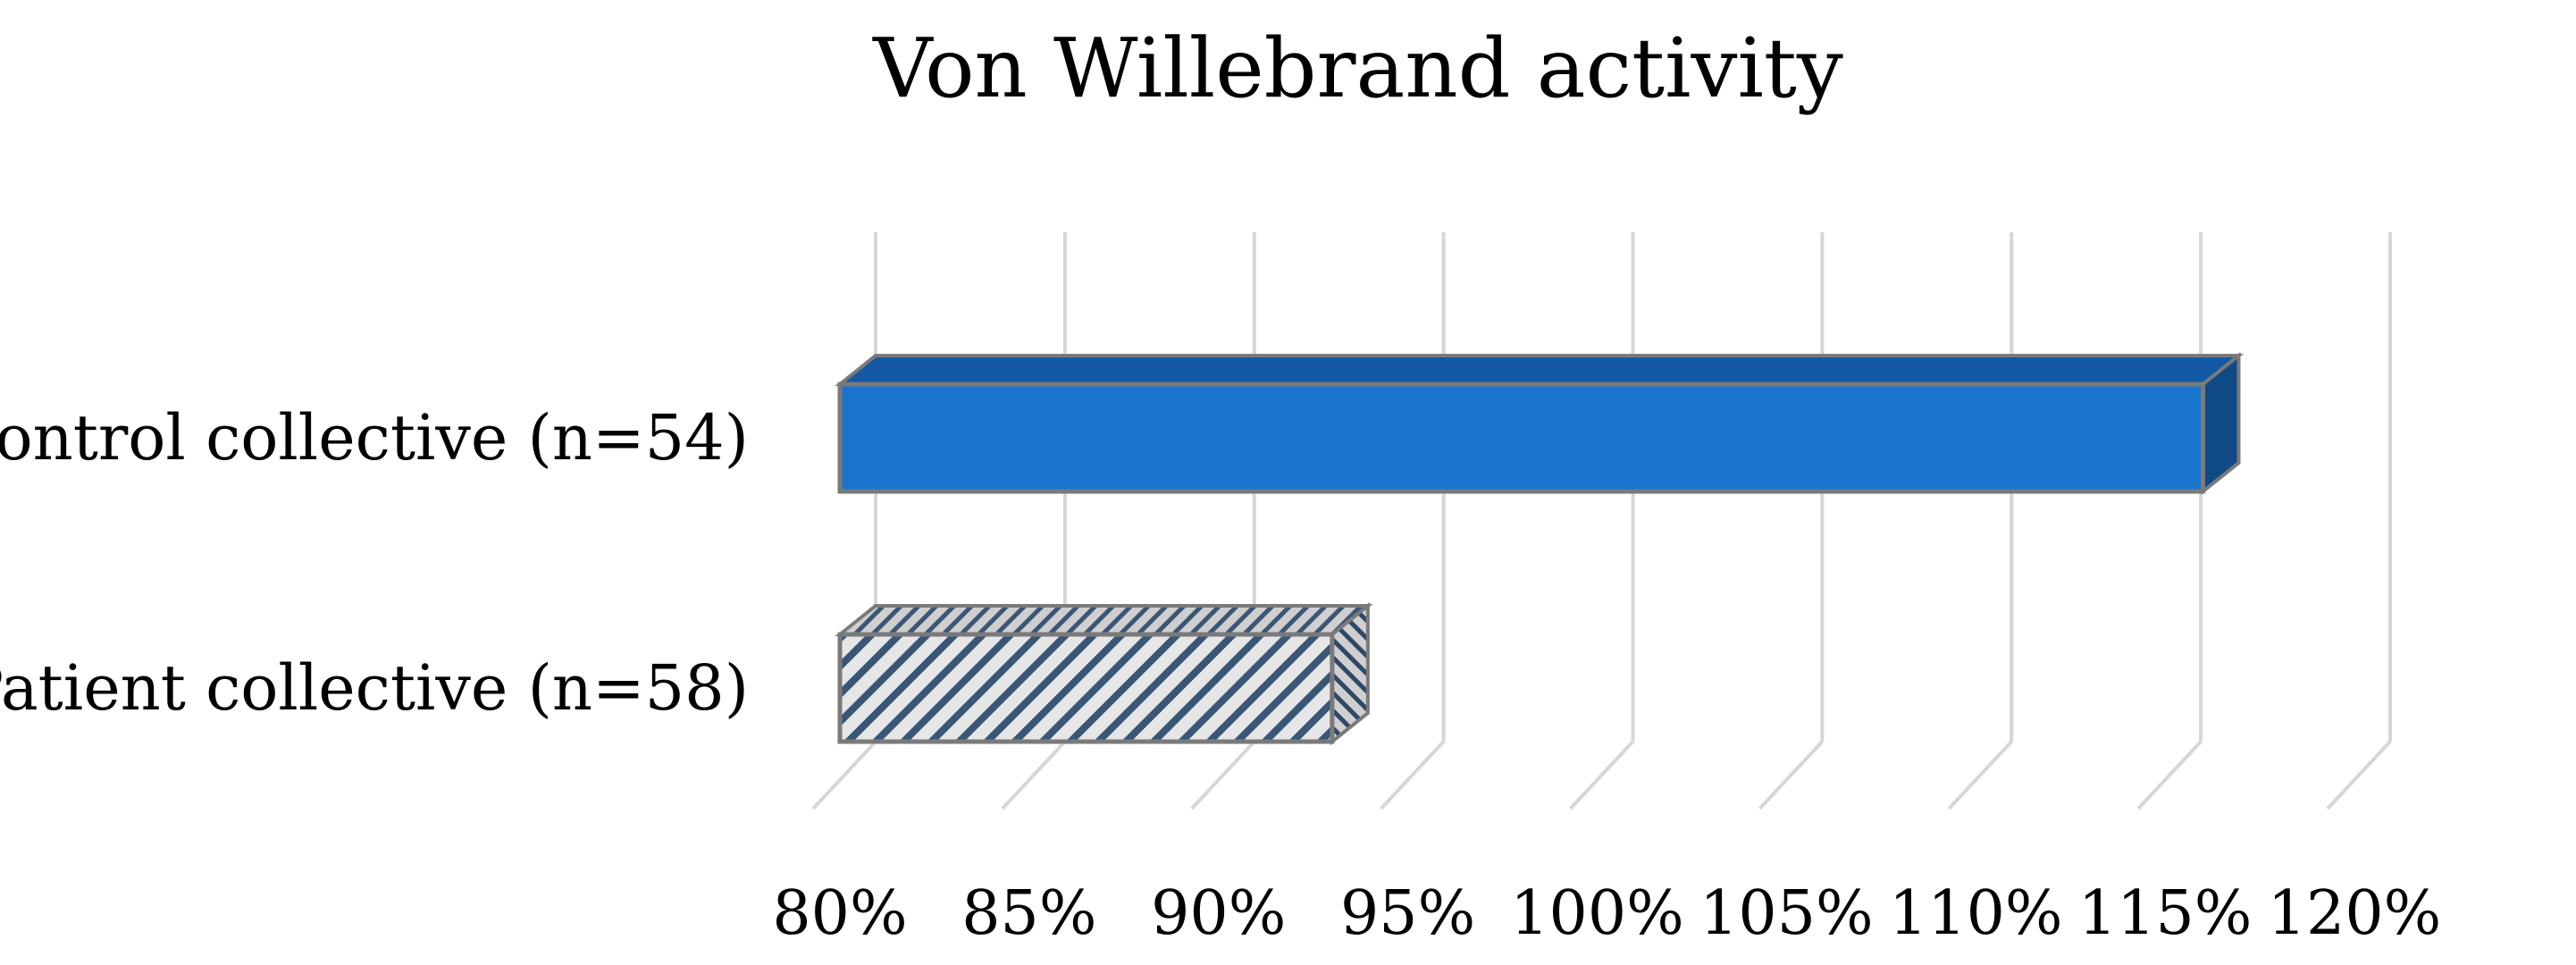  I want to click on bar-control, so click(1540, 423).